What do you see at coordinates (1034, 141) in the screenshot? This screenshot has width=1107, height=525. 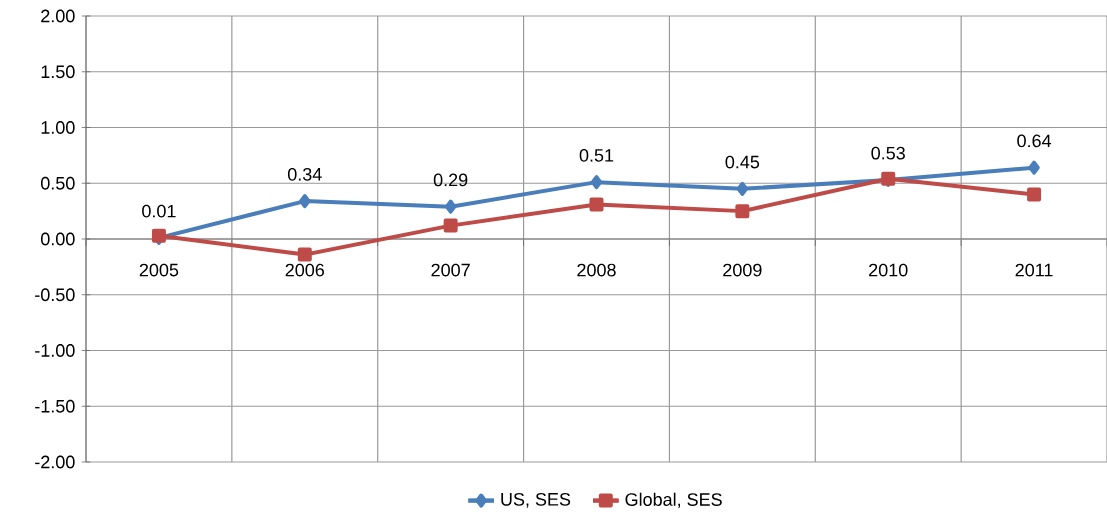 I see `data-label: 0.64` at bounding box center [1034, 141].